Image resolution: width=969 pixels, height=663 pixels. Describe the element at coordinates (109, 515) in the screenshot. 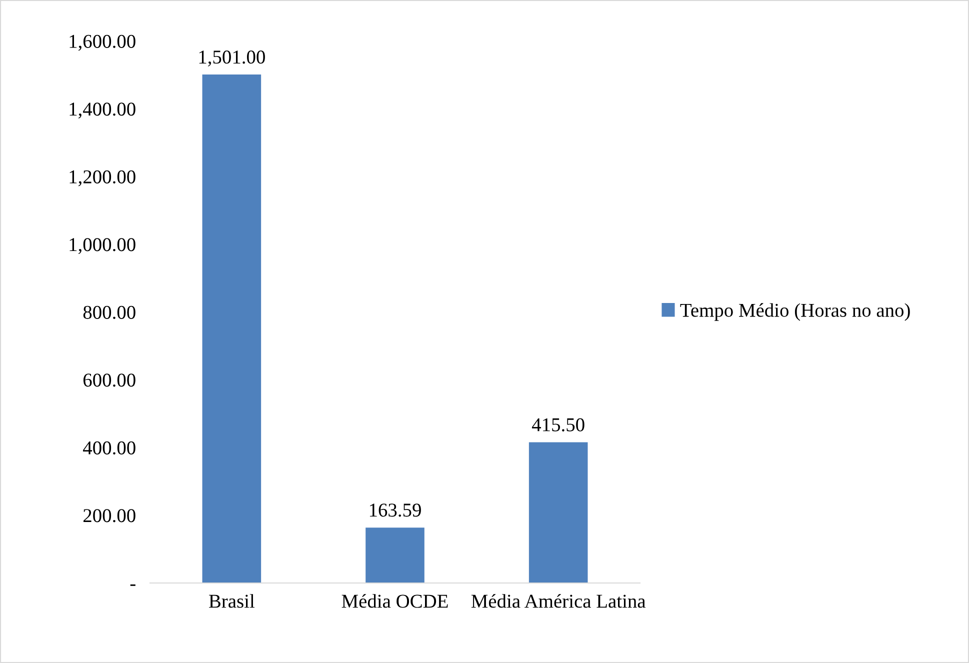

I see `y-tick-label: 200.00` at that location.